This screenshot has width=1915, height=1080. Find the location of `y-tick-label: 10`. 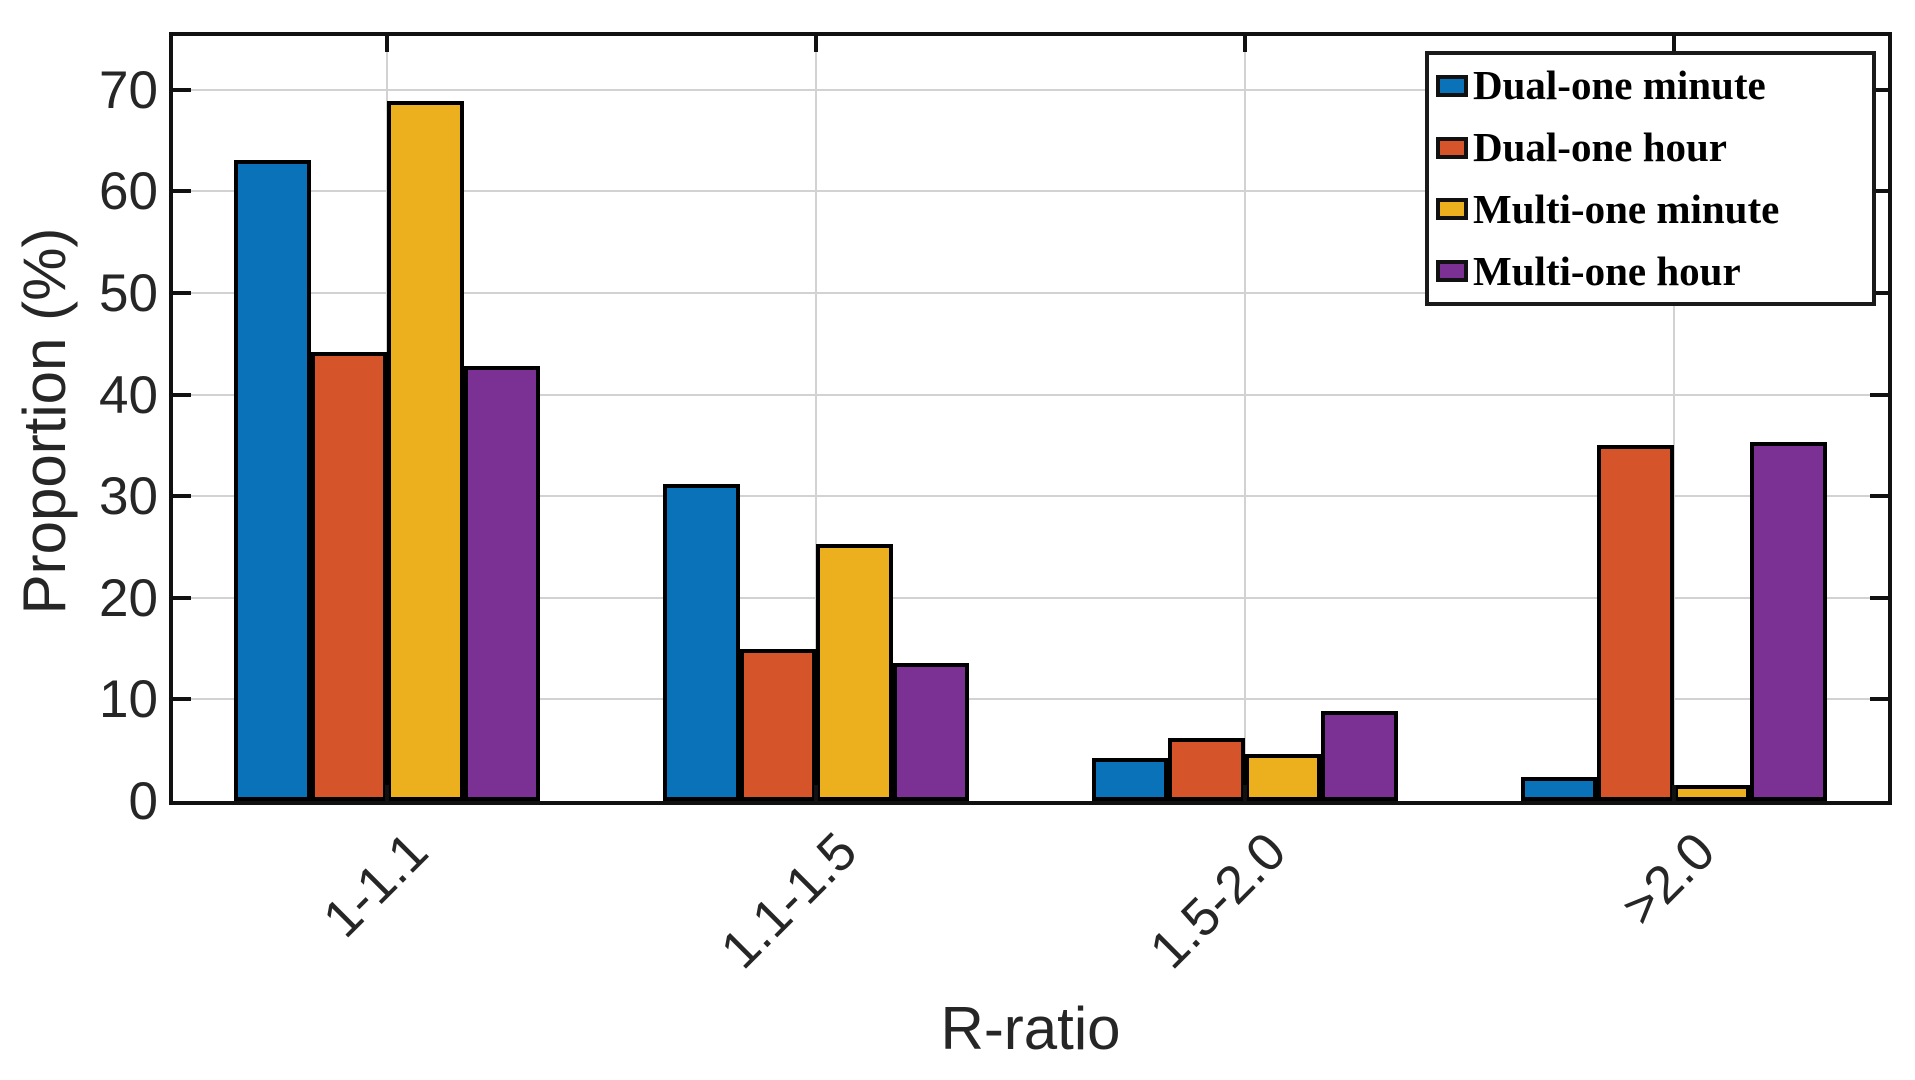

y-tick-label: 10 is located at coordinates (128, 700).